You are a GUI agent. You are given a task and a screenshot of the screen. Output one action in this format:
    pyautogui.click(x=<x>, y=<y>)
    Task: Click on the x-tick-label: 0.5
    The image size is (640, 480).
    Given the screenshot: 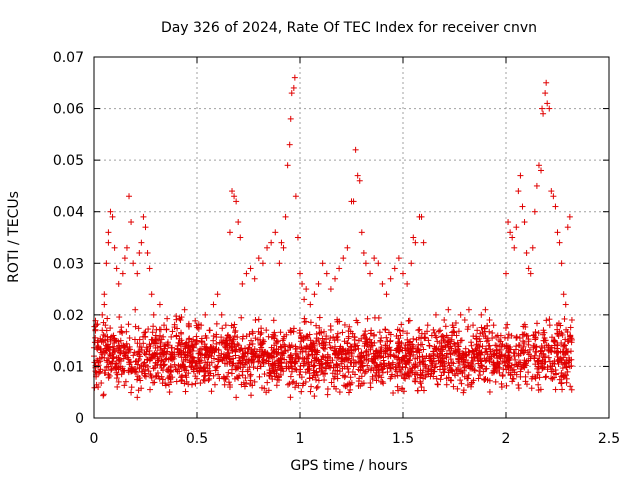 What is the action you would take?
    pyautogui.click(x=197, y=439)
    